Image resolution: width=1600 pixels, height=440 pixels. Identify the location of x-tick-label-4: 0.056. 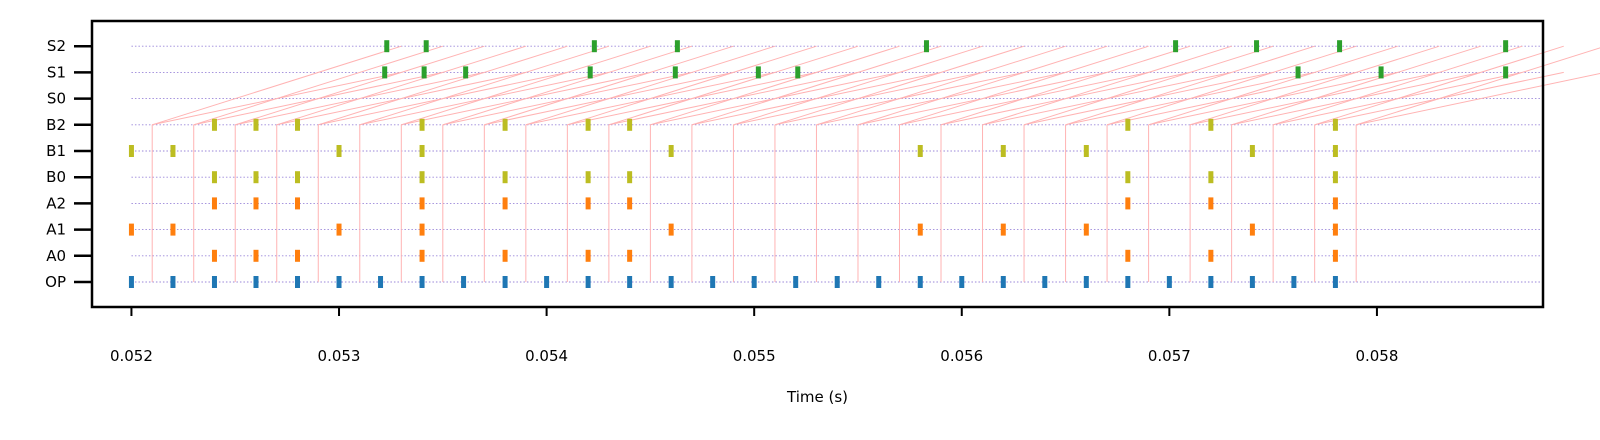
(961, 356).